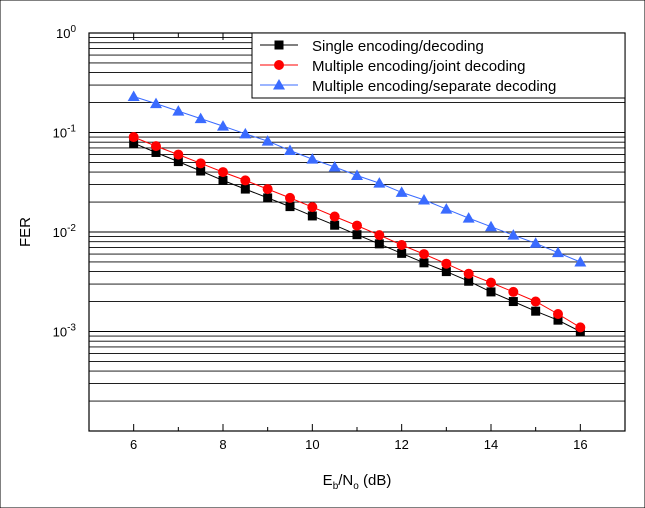 This screenshot has width=645, height=508. Describe the element at coordinates (71, 328) in the screenshot. I see `y-tick-exponent: -3` at that location.